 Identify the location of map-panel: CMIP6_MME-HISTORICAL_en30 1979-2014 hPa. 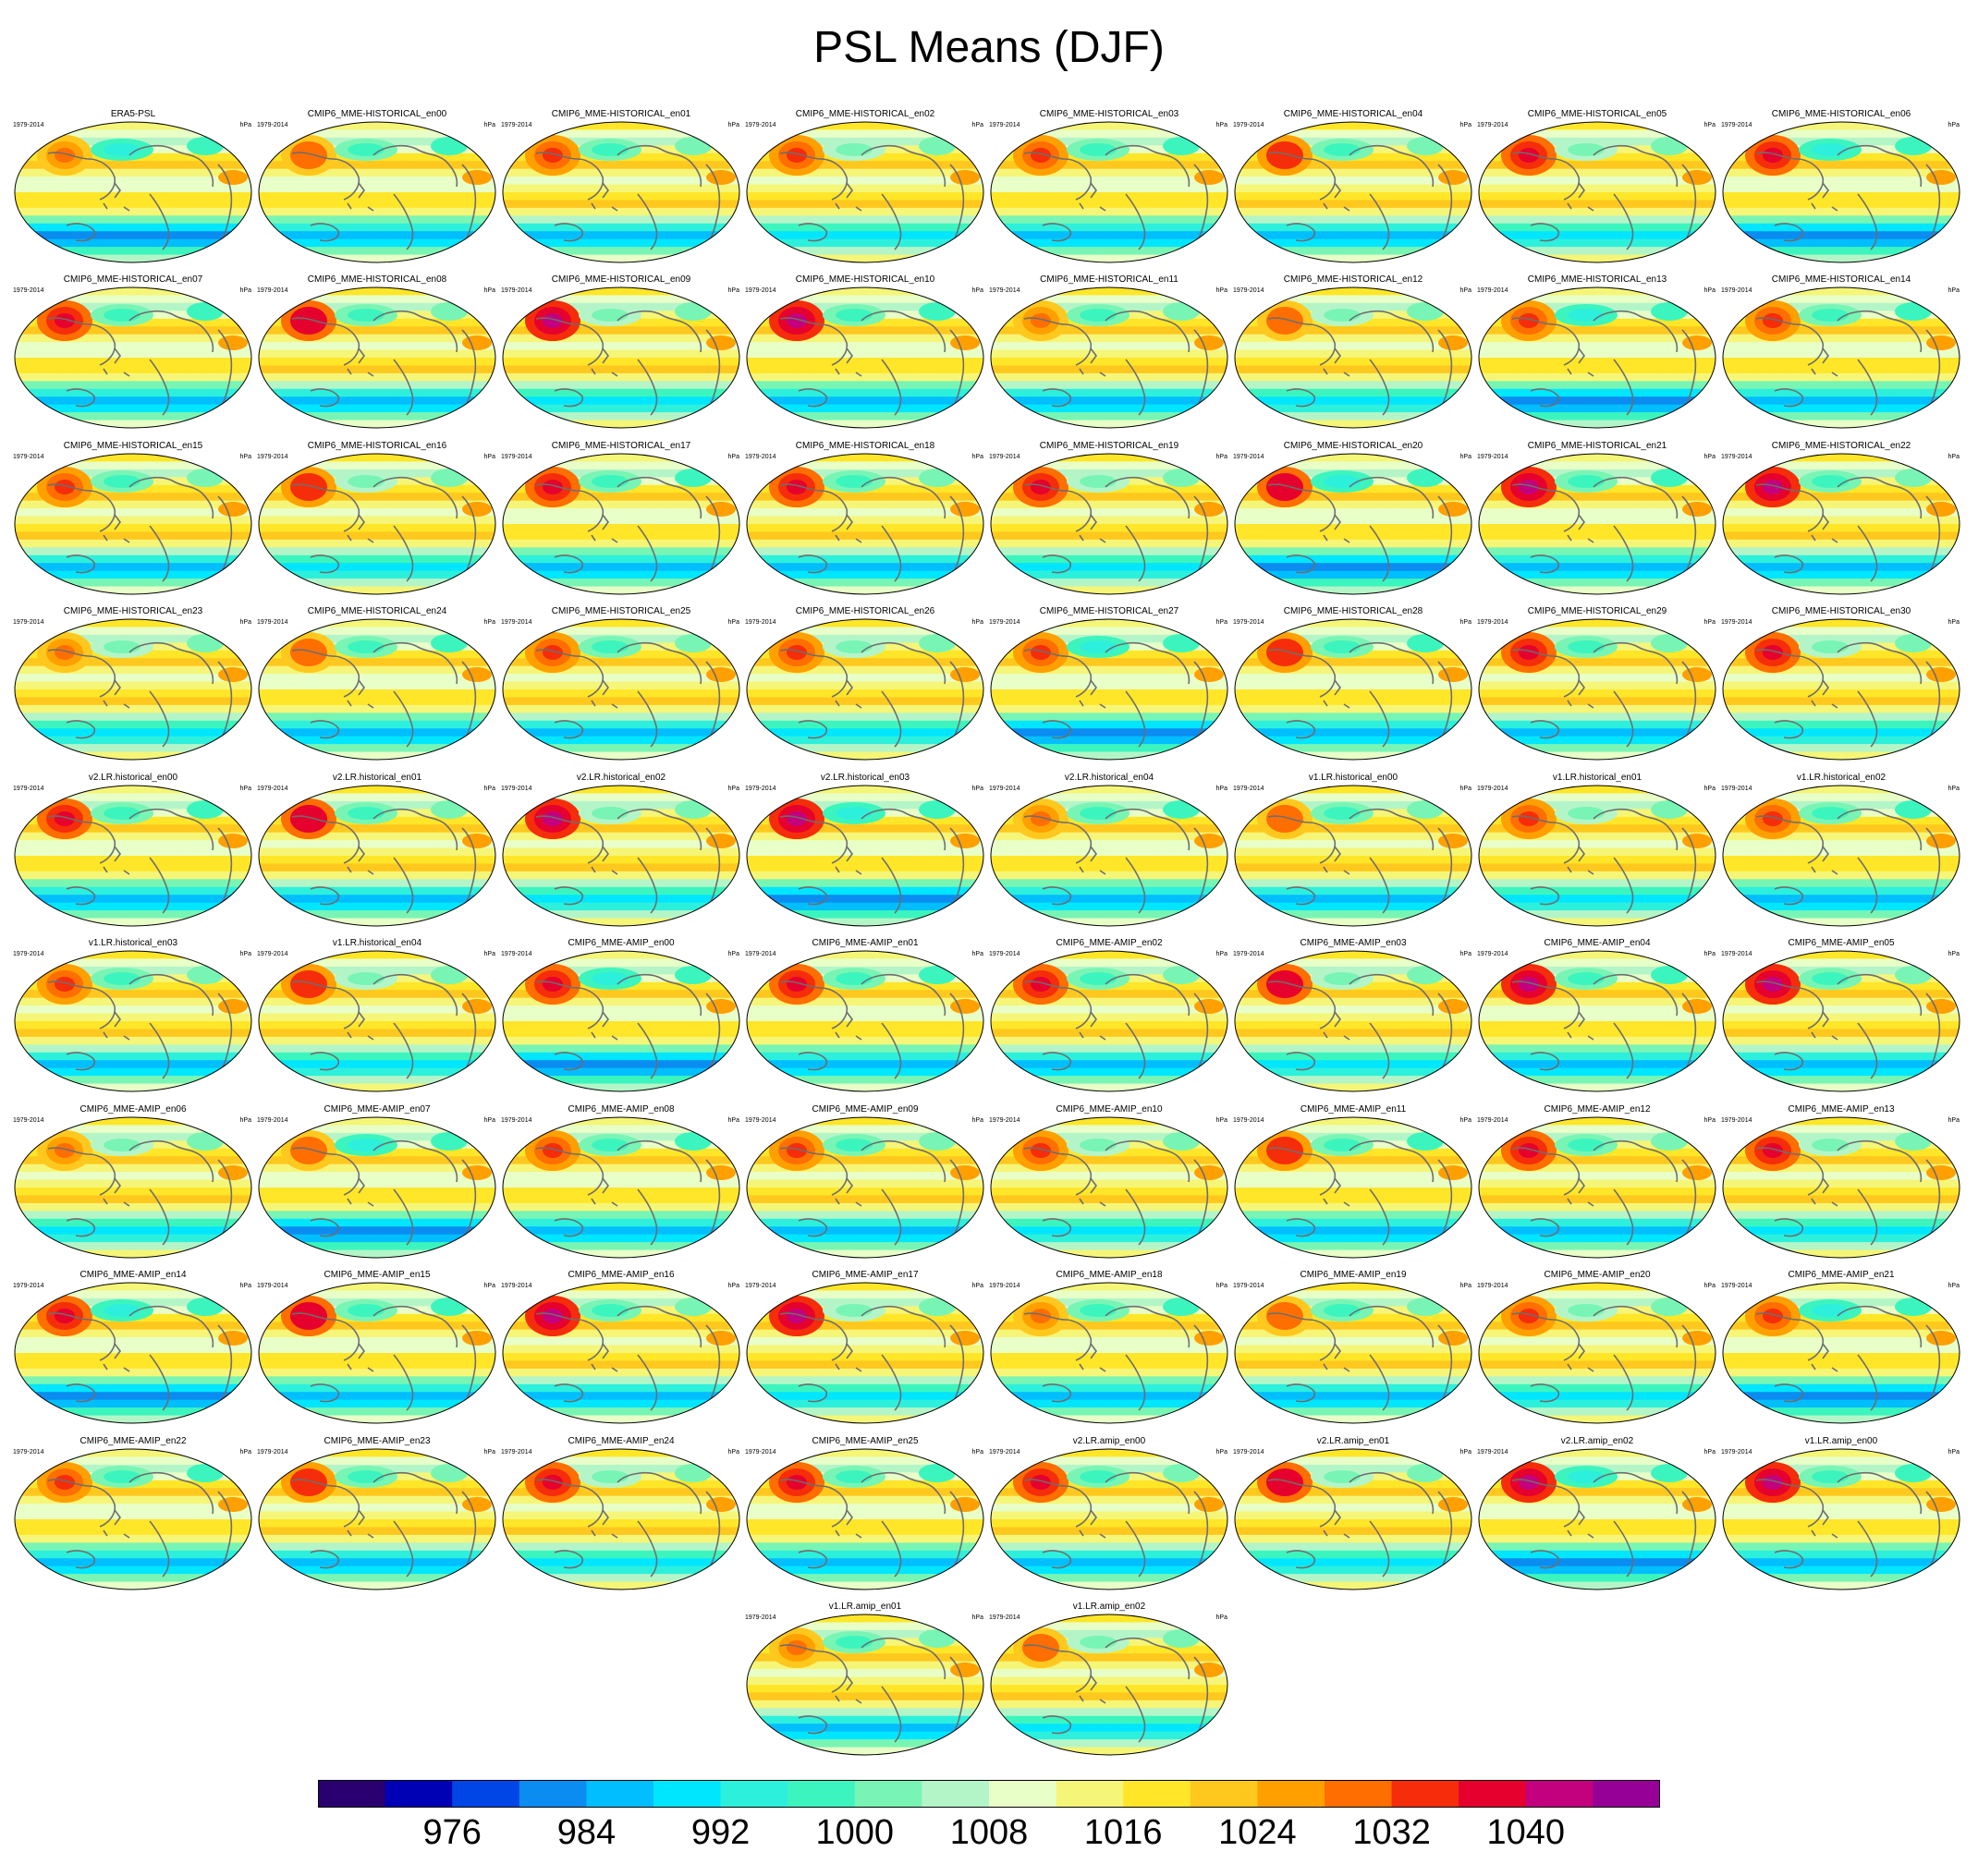
(1841, 683).